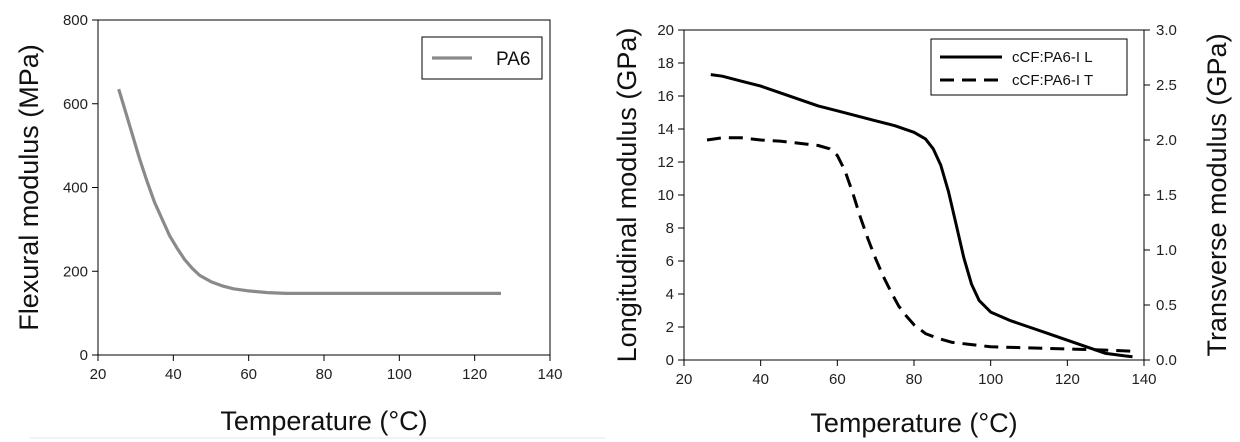  I want to click on left-x-tick-label: 100, so click(399, 374).